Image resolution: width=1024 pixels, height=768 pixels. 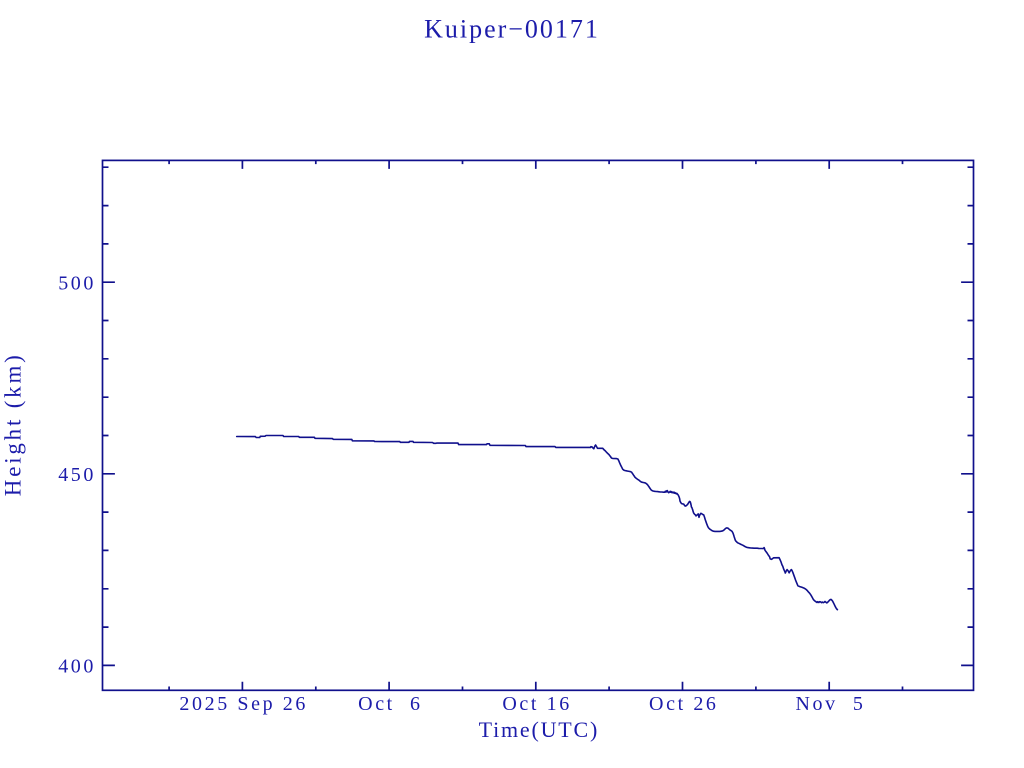 I want to click on svg-text: Oct 6, so click(x=390, y=704).